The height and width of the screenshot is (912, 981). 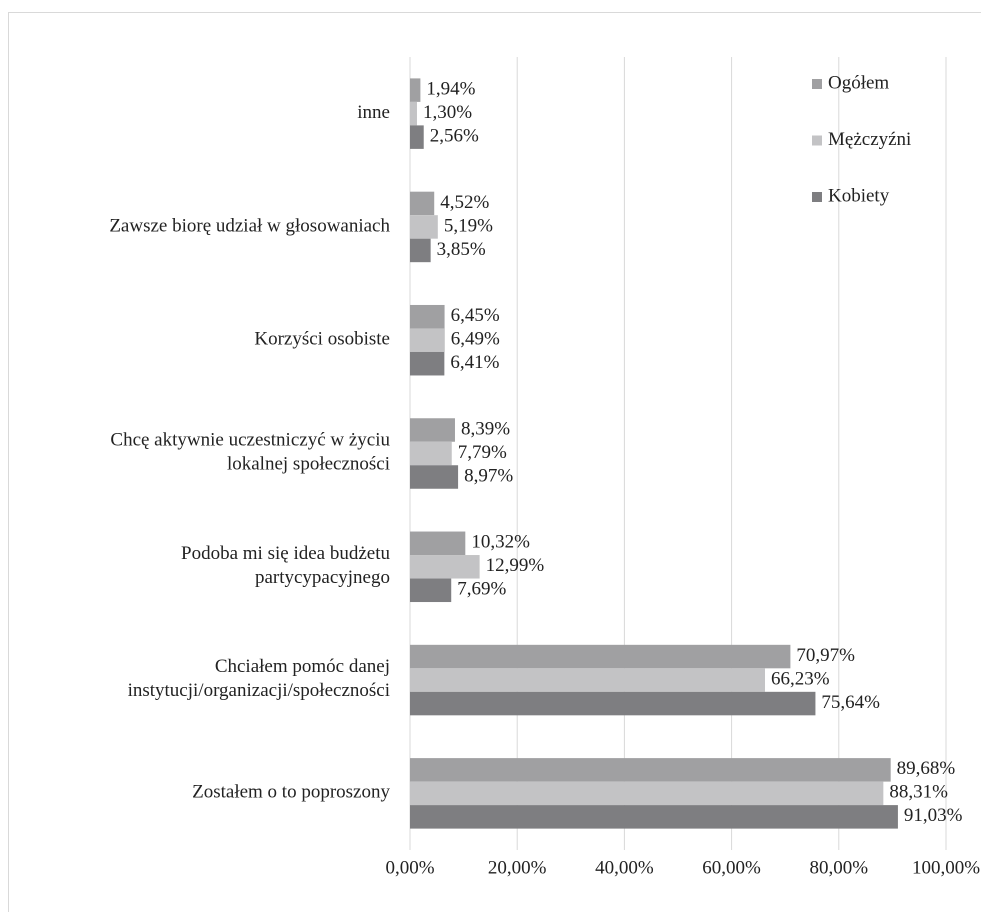 I want to click on legend-label: Ogółem, so click(x=858, y=82).